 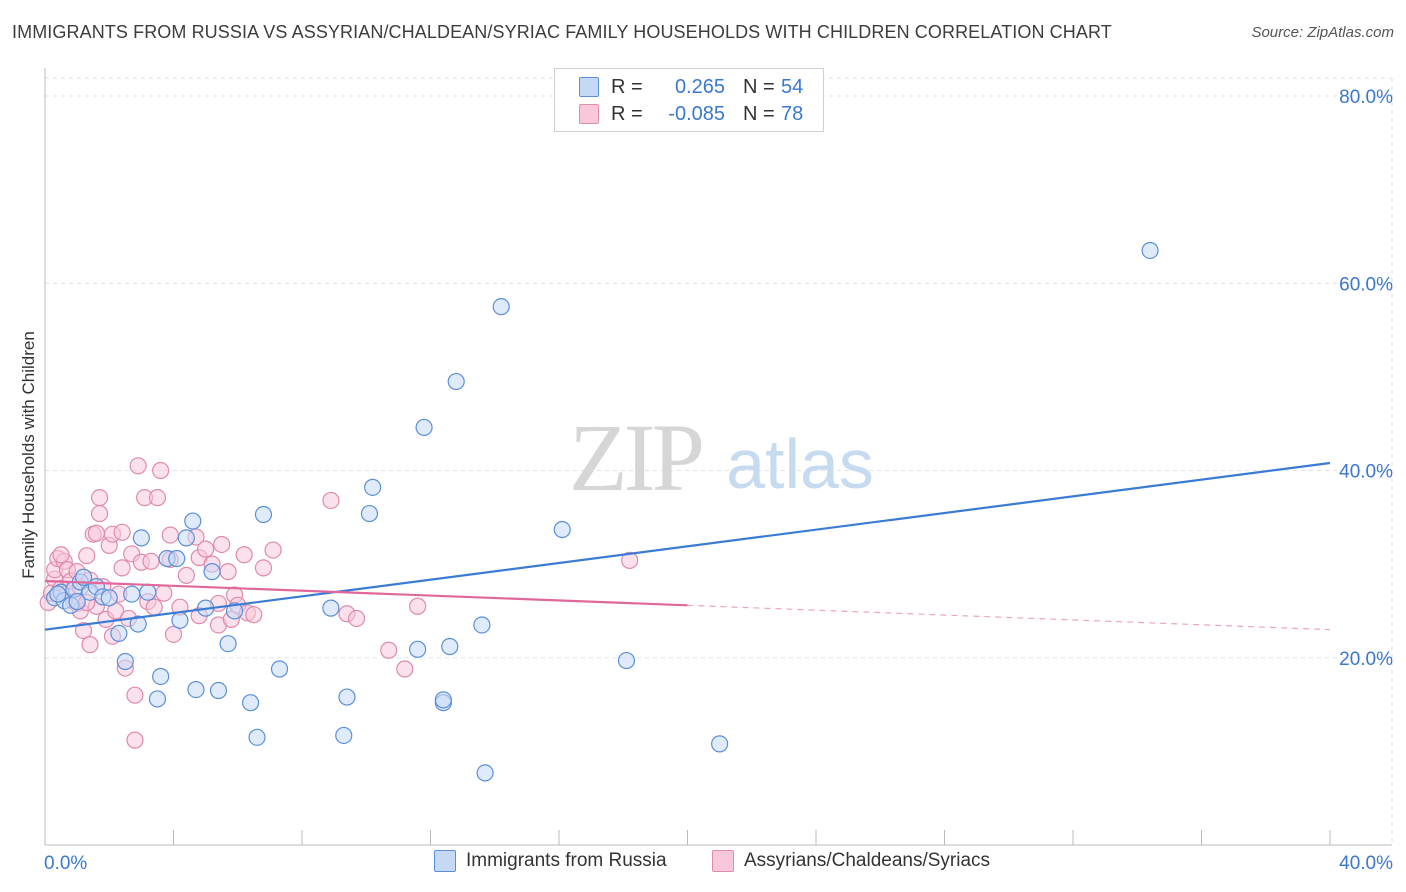 I want to click on y-tick-label: 40.0%, so click(x=1366, y=472).